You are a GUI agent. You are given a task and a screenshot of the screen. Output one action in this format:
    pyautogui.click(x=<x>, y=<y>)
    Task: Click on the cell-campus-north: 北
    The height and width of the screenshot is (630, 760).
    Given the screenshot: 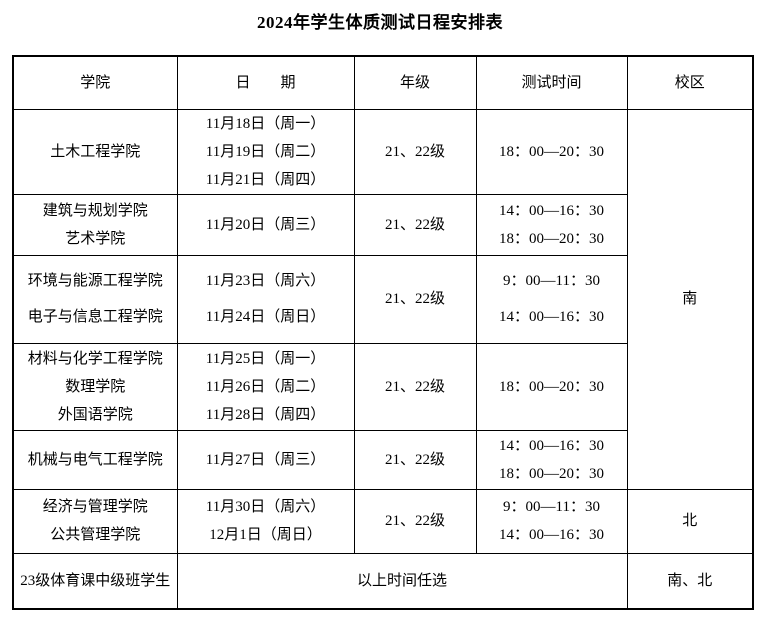 What is the action you would take?
    pyautogui.click(x=690, y=521)
    